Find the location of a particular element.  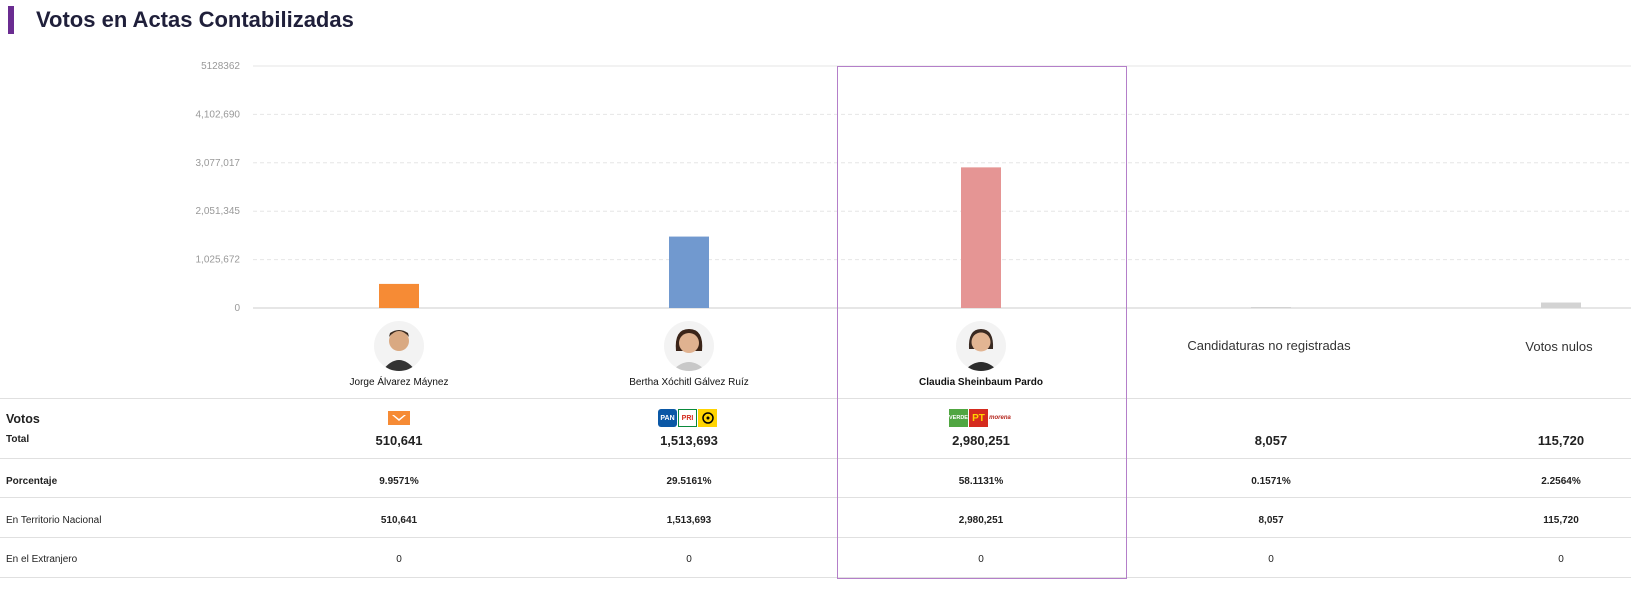

column-name: Candidaturas no registradas is located at coordinates (1269, 345).